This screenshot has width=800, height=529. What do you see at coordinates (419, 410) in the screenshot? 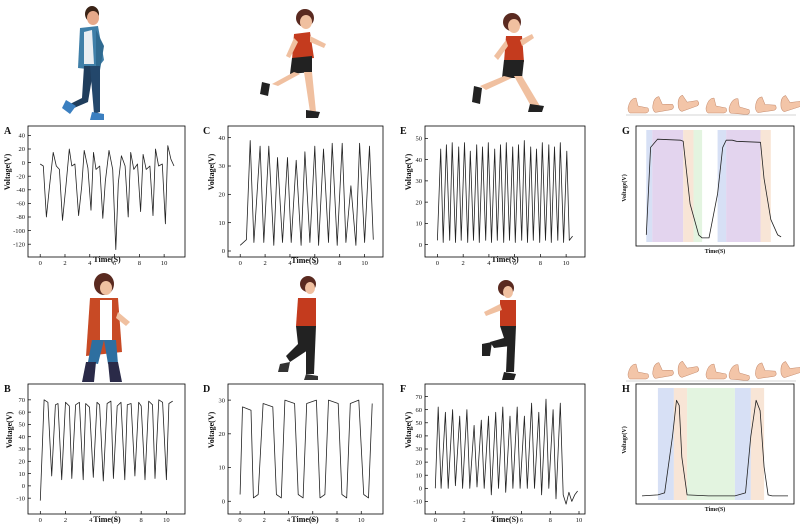
I see `y-tick-label: 60` at bounding box center [419, 410].